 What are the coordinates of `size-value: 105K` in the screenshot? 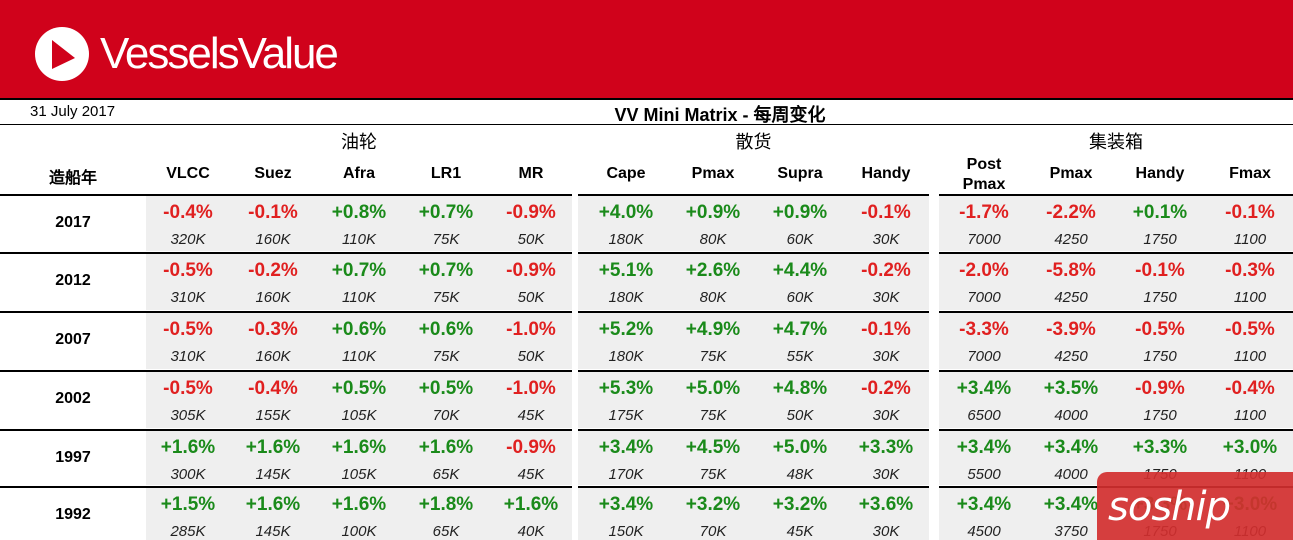 It's located at (359, 474).